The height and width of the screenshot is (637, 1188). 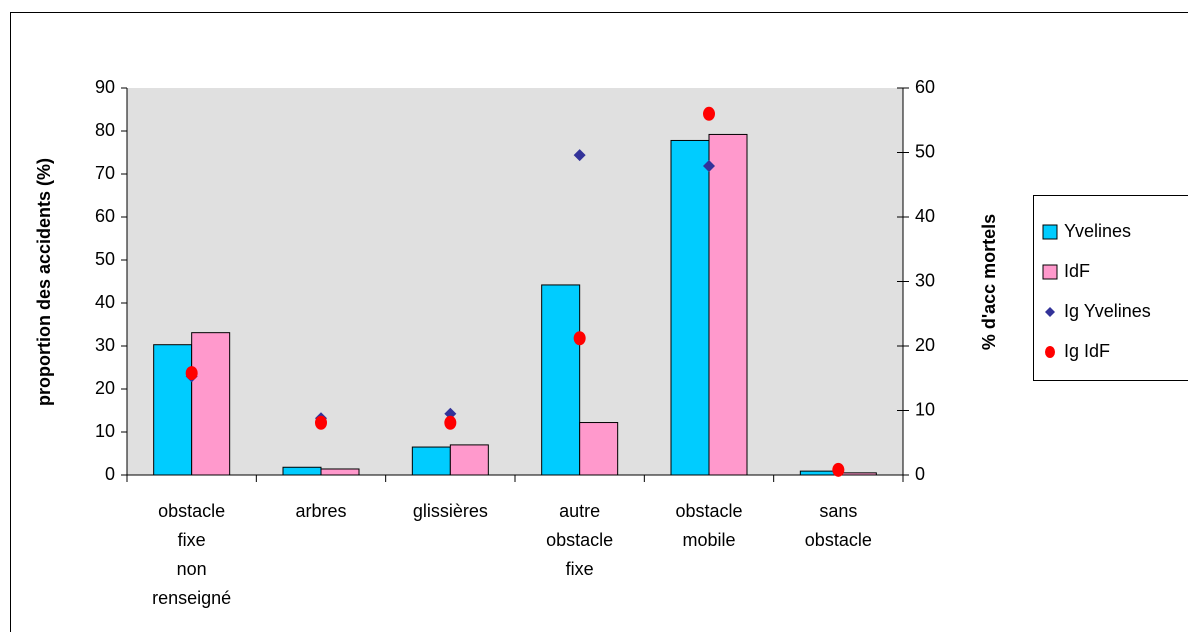 What do you see at coordinates (105, 259) in the screenshot?
I see `y-tick-label: 50` at bounding box center [105, 259].